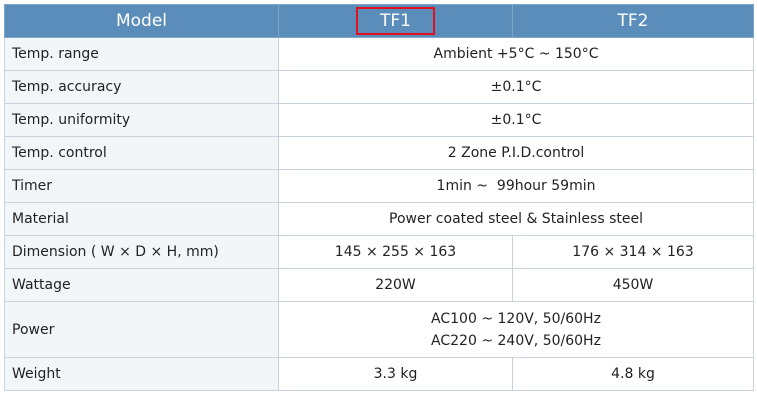 The height and width of the screenshot is (400, 757). What do you see at coordinates (141, 87) in the screenshot?
I see `row-label: Temp. accuracy` at bounding box center [141, 87].